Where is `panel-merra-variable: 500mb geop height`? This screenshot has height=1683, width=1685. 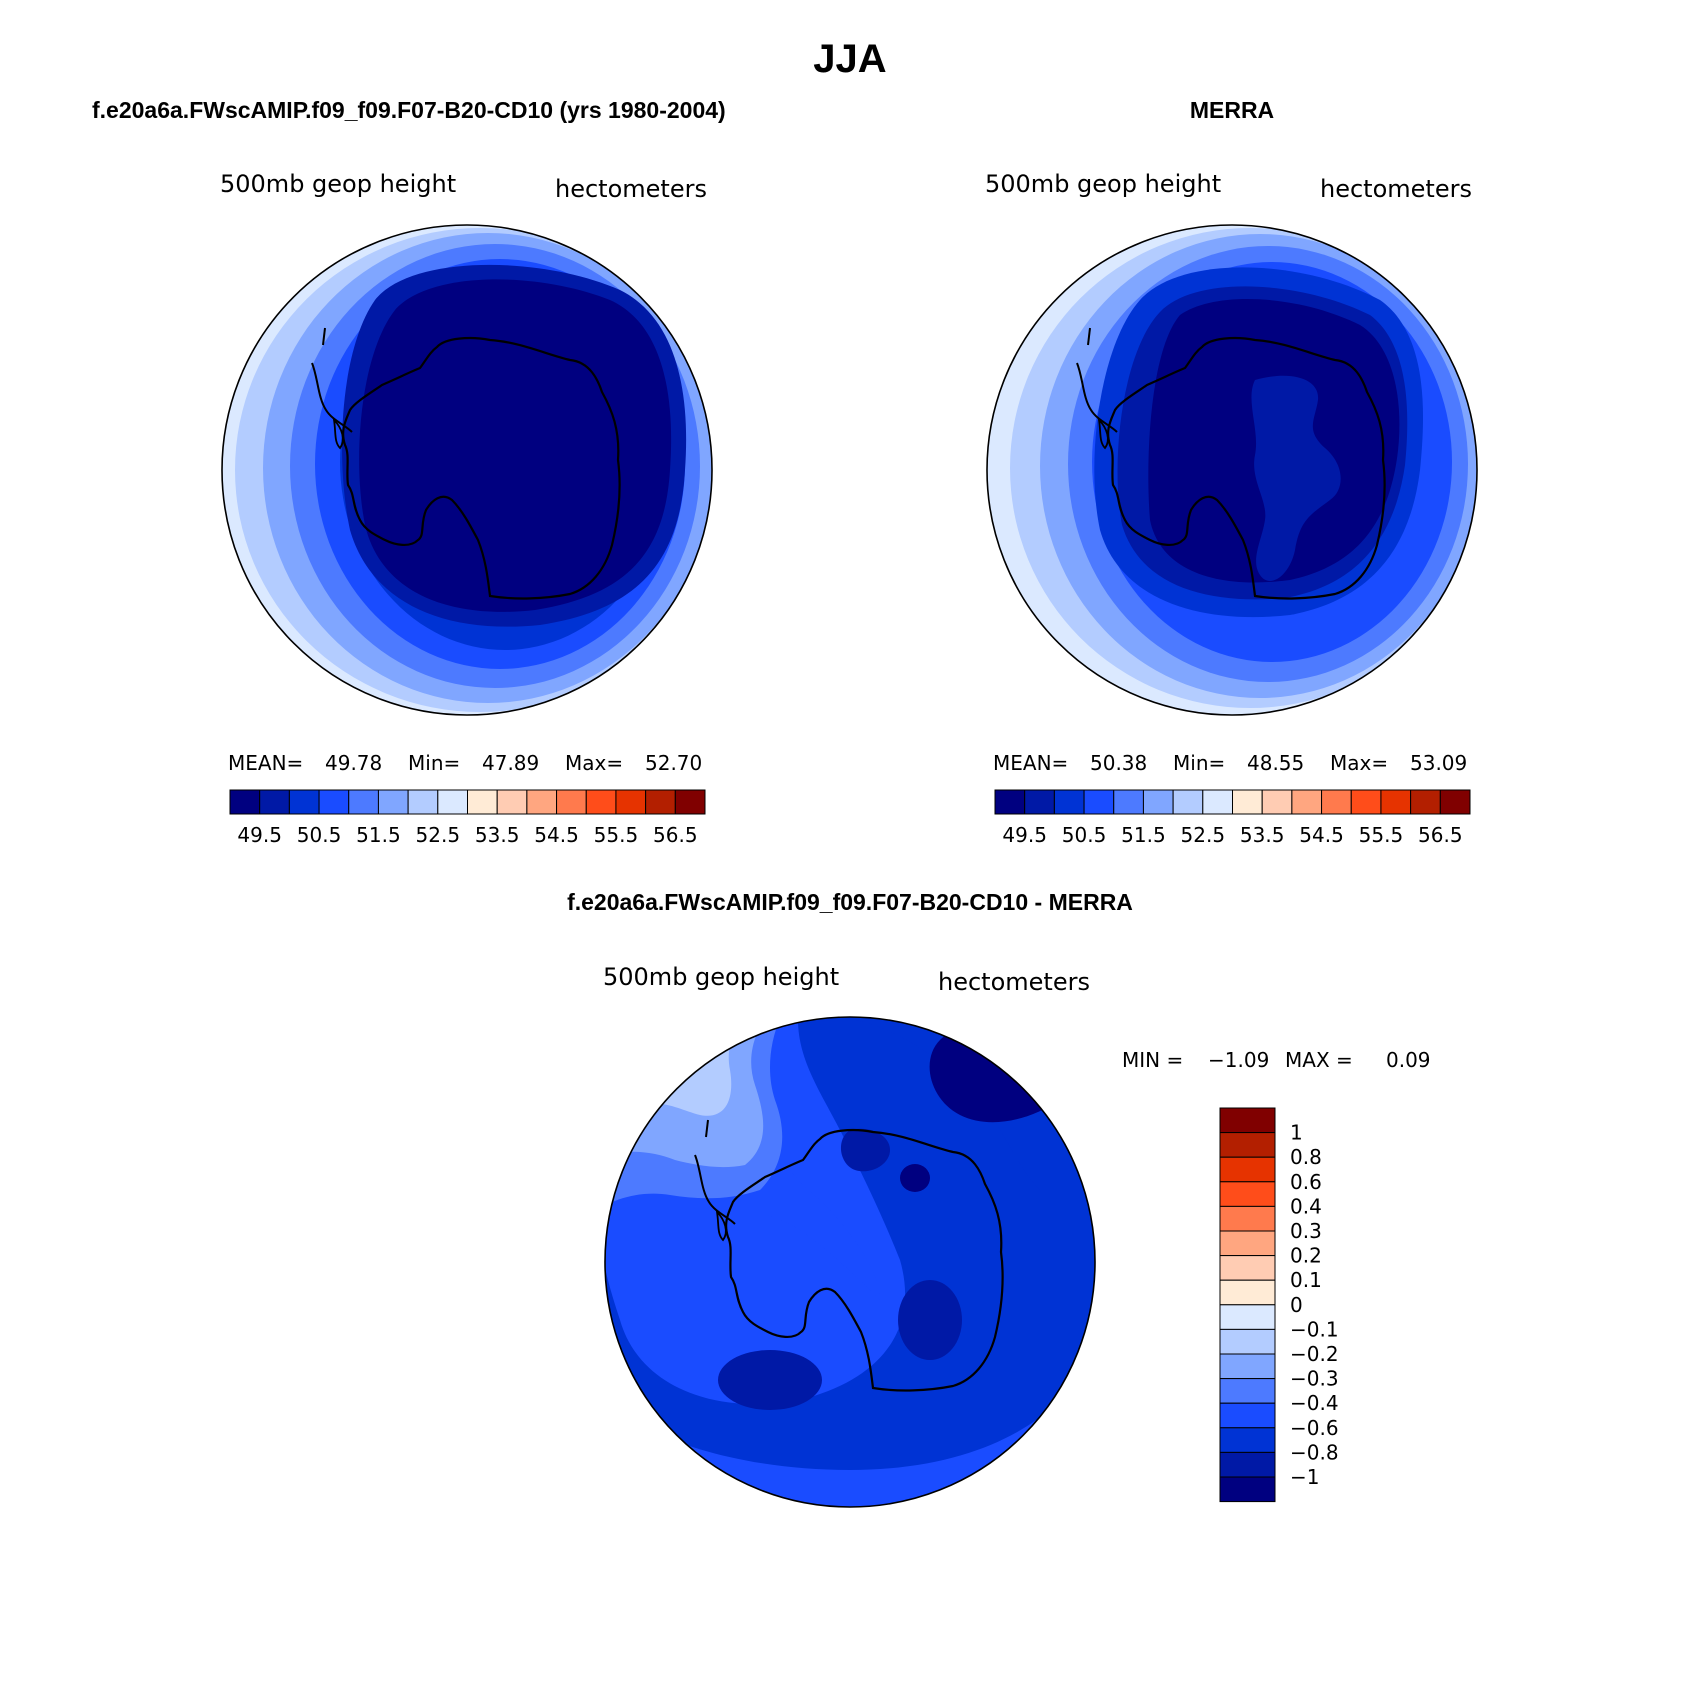
panel-merra-variable: 500mb geop height is located at coordinates (1103, 184).